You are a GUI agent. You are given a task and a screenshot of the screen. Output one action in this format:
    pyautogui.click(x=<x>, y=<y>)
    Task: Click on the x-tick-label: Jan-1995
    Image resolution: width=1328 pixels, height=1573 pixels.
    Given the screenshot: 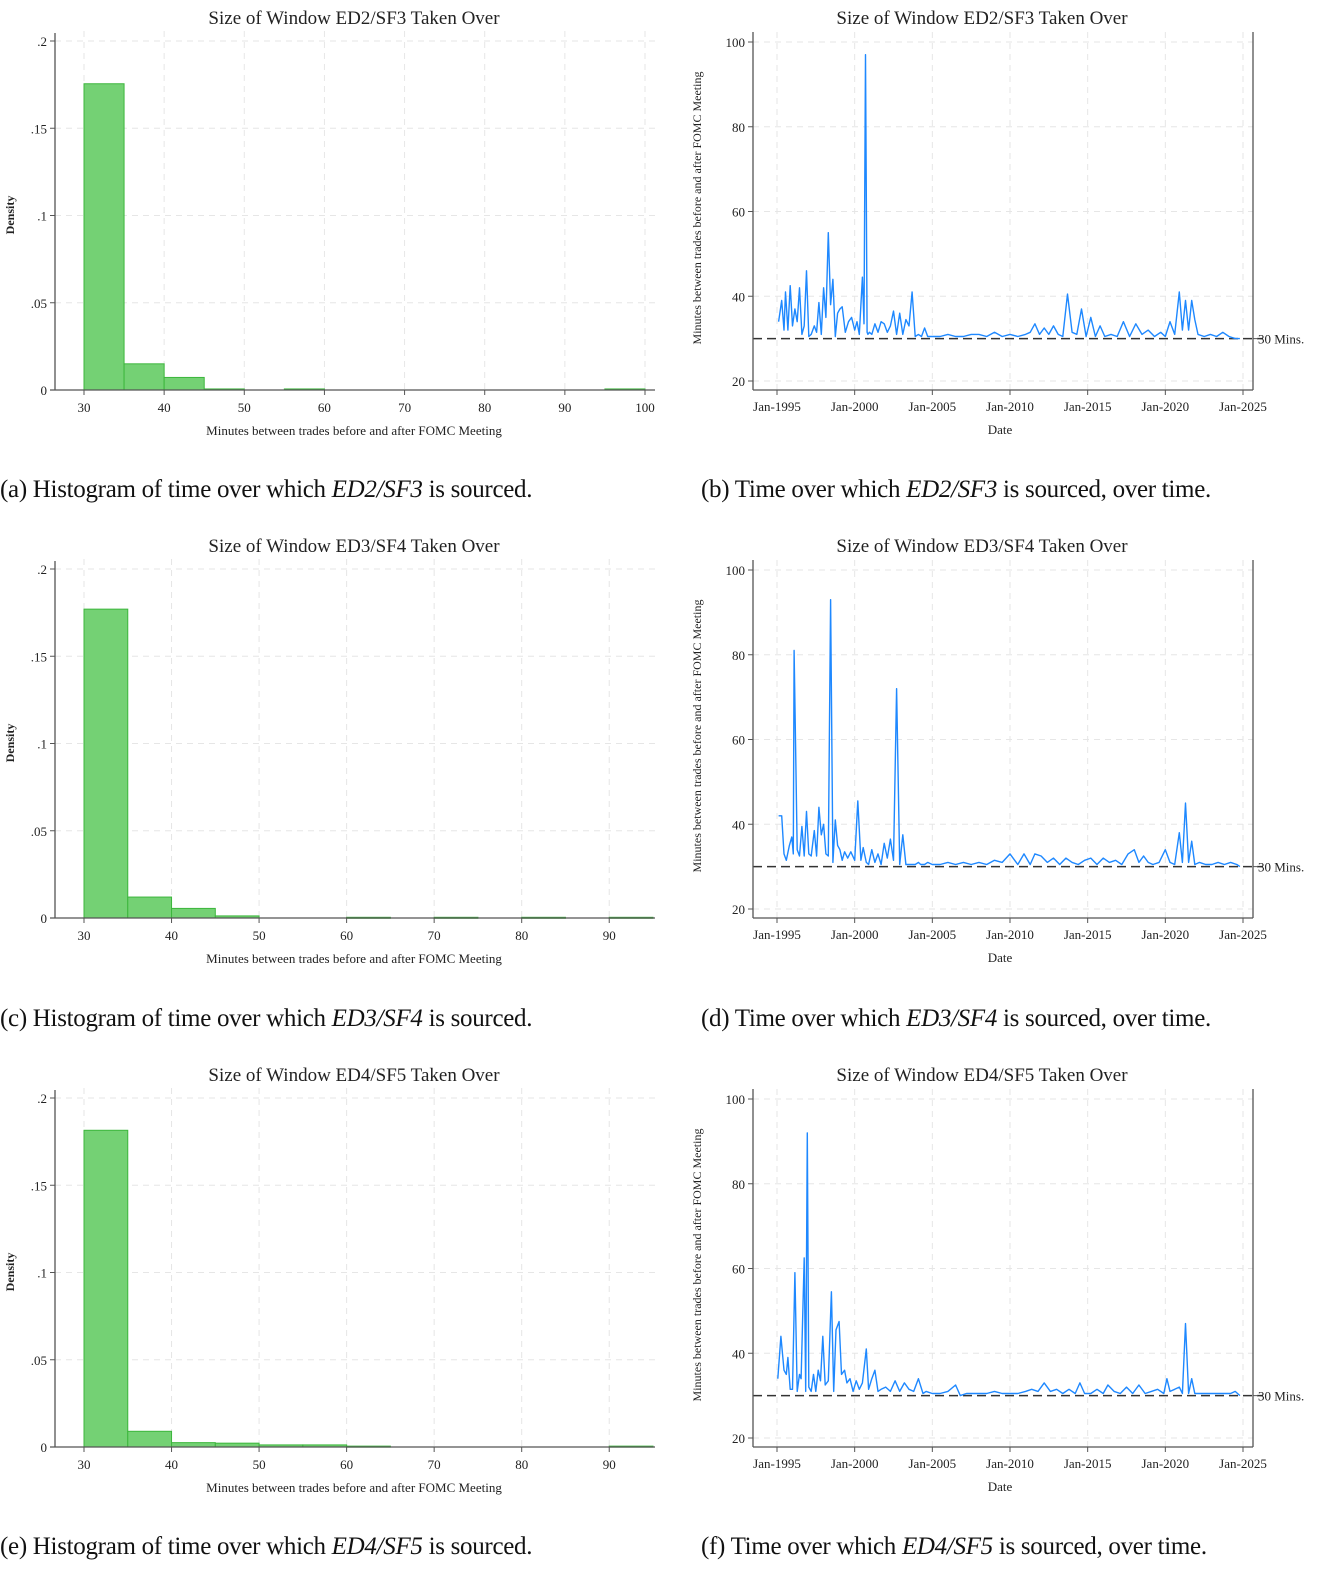 What is the action you would take?
    pyautogui.click(x=777, y=934)
    